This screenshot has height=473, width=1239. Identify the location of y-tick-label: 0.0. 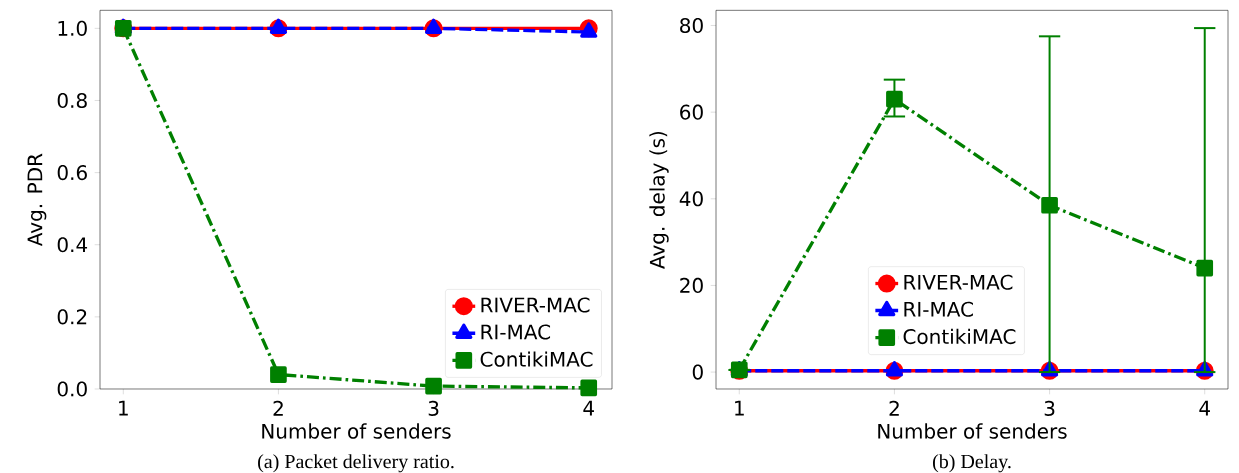
(72, 389).